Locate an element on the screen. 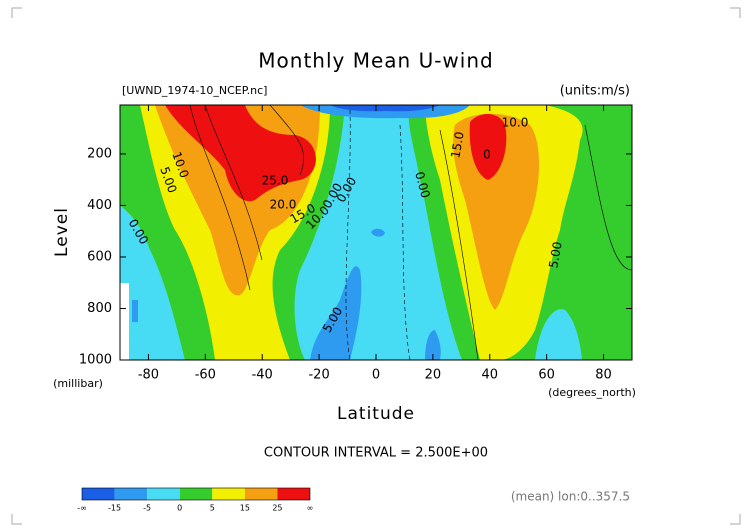 The width and height of the screenshot is (752, 532). y-axis-units: (millibar) is located at coordinates (78, 383).